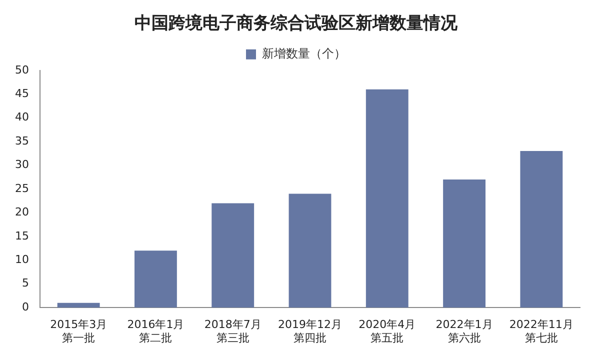 The image size is (600, 360). Describe the element at coordinates (25, 283) in the screenshot. I see `y-tick-label: 5` at that location.